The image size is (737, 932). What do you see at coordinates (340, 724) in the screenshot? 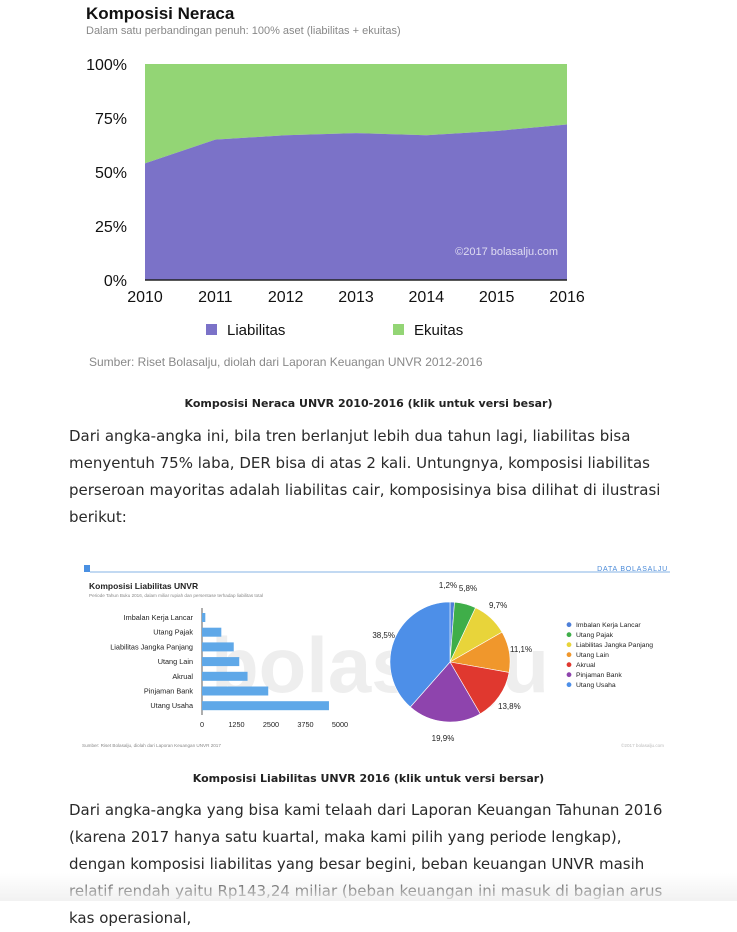
I see `bar-x-tick-label: 5000` at bounding box center [340, 724].